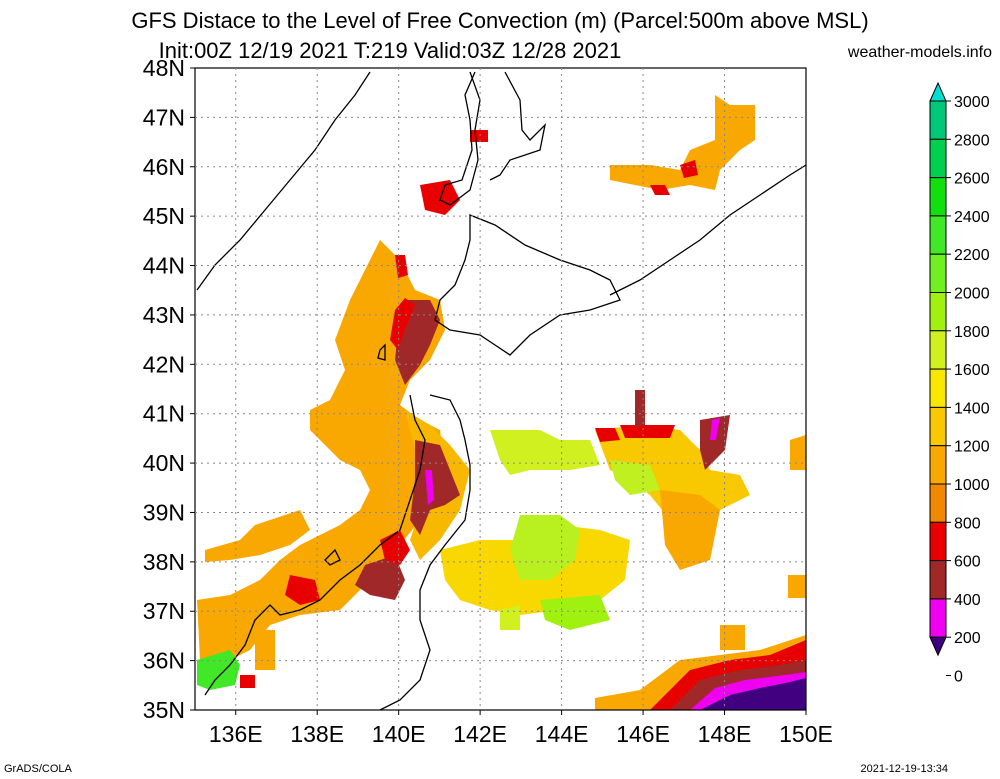 This screenshot has width=1000, height=779. Describe the element at coordinates (425, 552) in the screenshot. I see `coastline-honshu-north` at that location.